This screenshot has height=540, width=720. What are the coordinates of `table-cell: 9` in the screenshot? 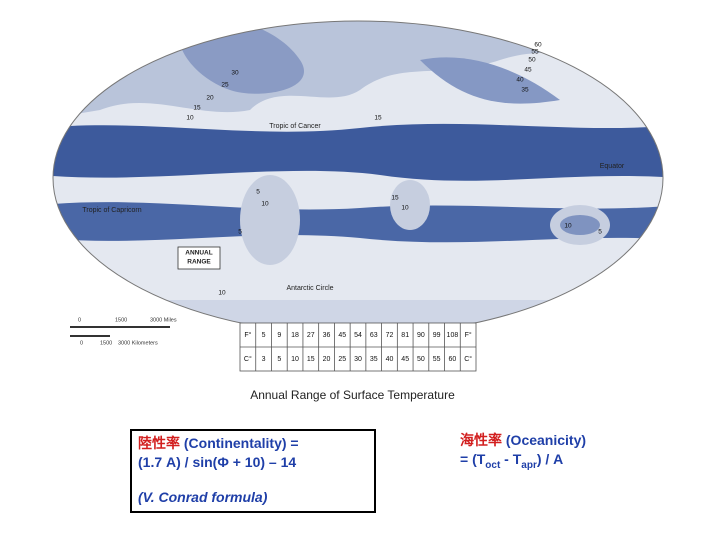 It's located at (279, 335).